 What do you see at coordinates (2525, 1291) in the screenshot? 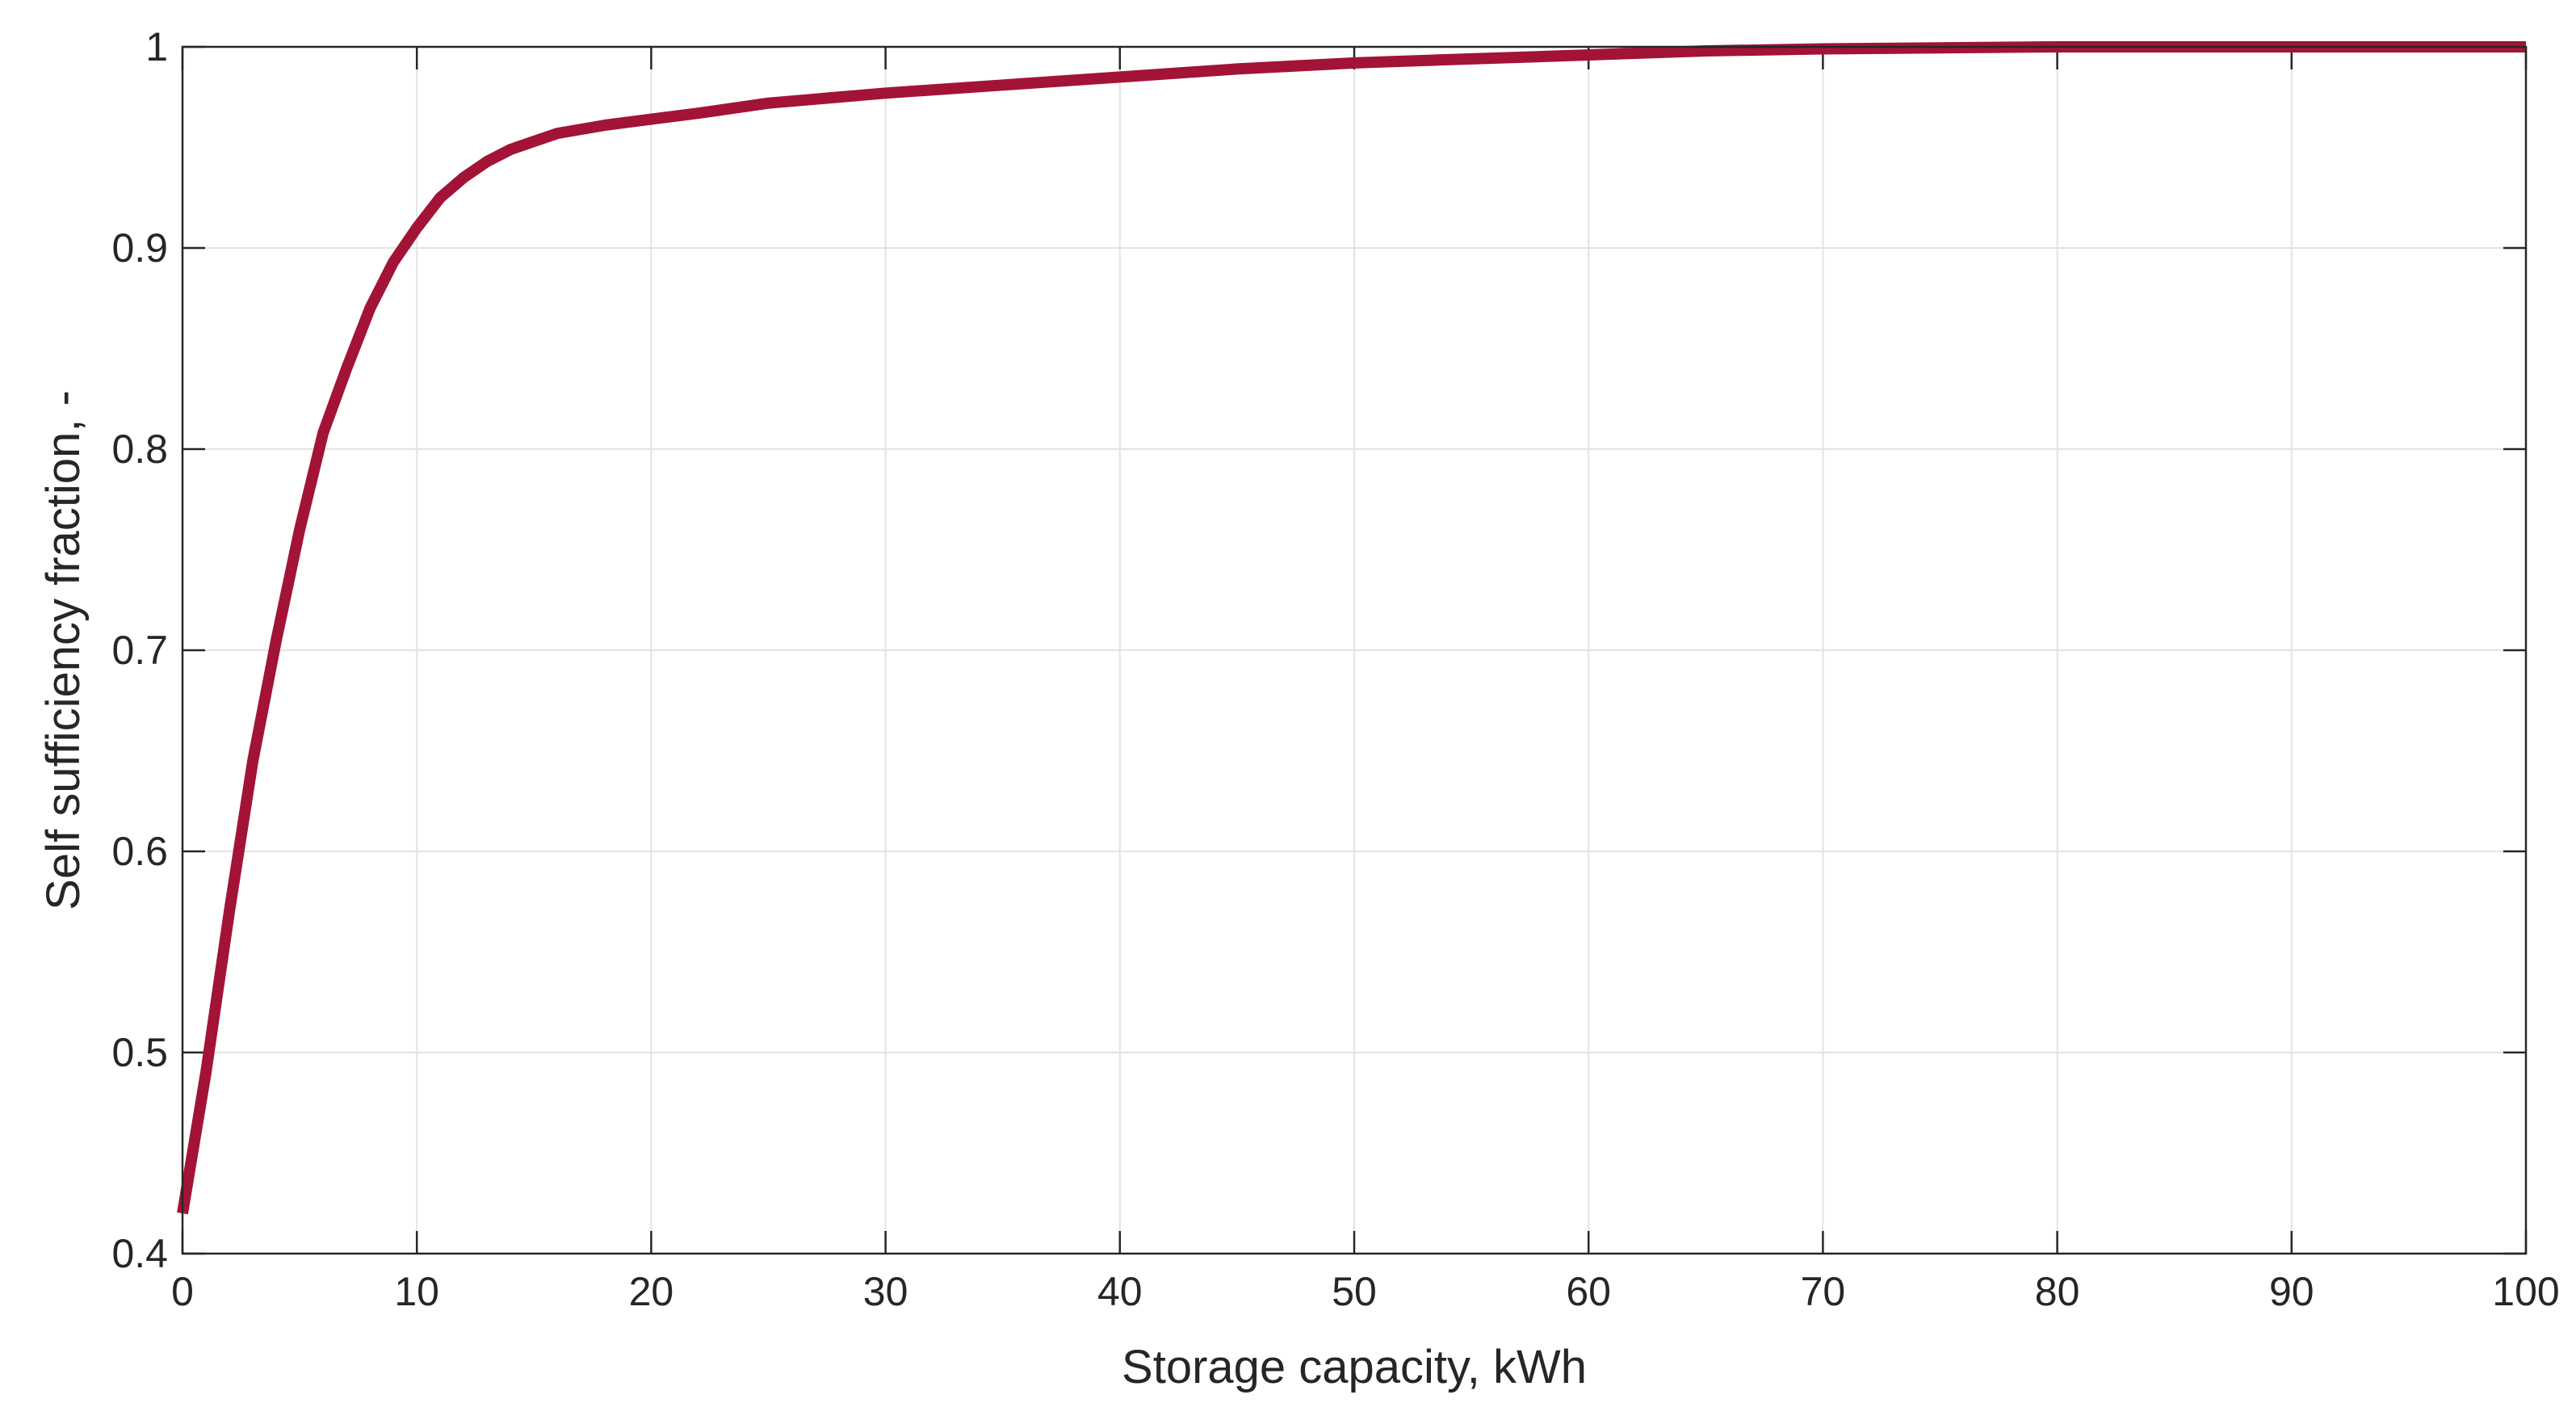
I see `x-tick-label: 100` at bounding box center [2525, 1291].